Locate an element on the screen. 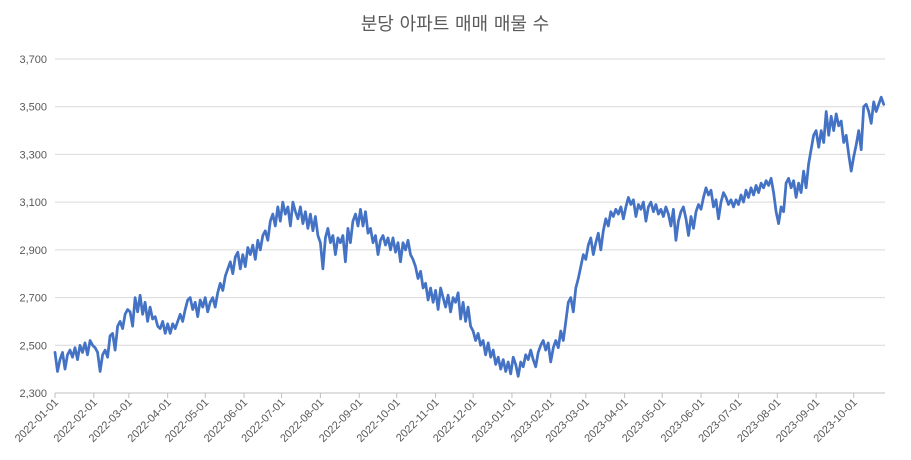 The height and width of the screenshot is (460, 911). y-tick-label: 3,300 is located at coordinates (33, 155).